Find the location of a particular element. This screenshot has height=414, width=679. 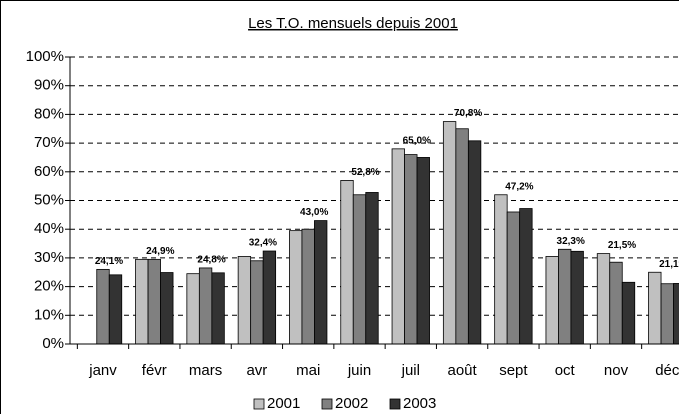

x-tick-label: janv is located at coordinates (102, 370).